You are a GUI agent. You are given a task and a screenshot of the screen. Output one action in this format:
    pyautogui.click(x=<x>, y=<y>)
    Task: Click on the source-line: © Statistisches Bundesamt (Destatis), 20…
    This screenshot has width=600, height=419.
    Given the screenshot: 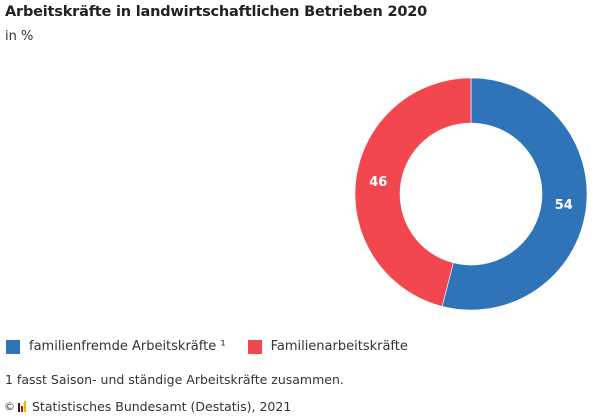 What is the action you would take?
    pyautogui.click(x=147, y=406)
    